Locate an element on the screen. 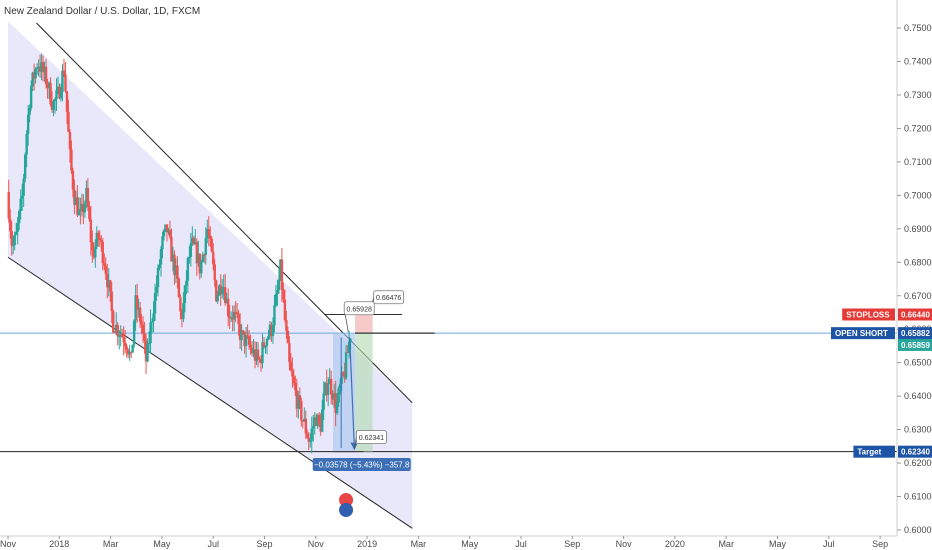  x-tick-label: Mar is located at coordinates (419, 544).